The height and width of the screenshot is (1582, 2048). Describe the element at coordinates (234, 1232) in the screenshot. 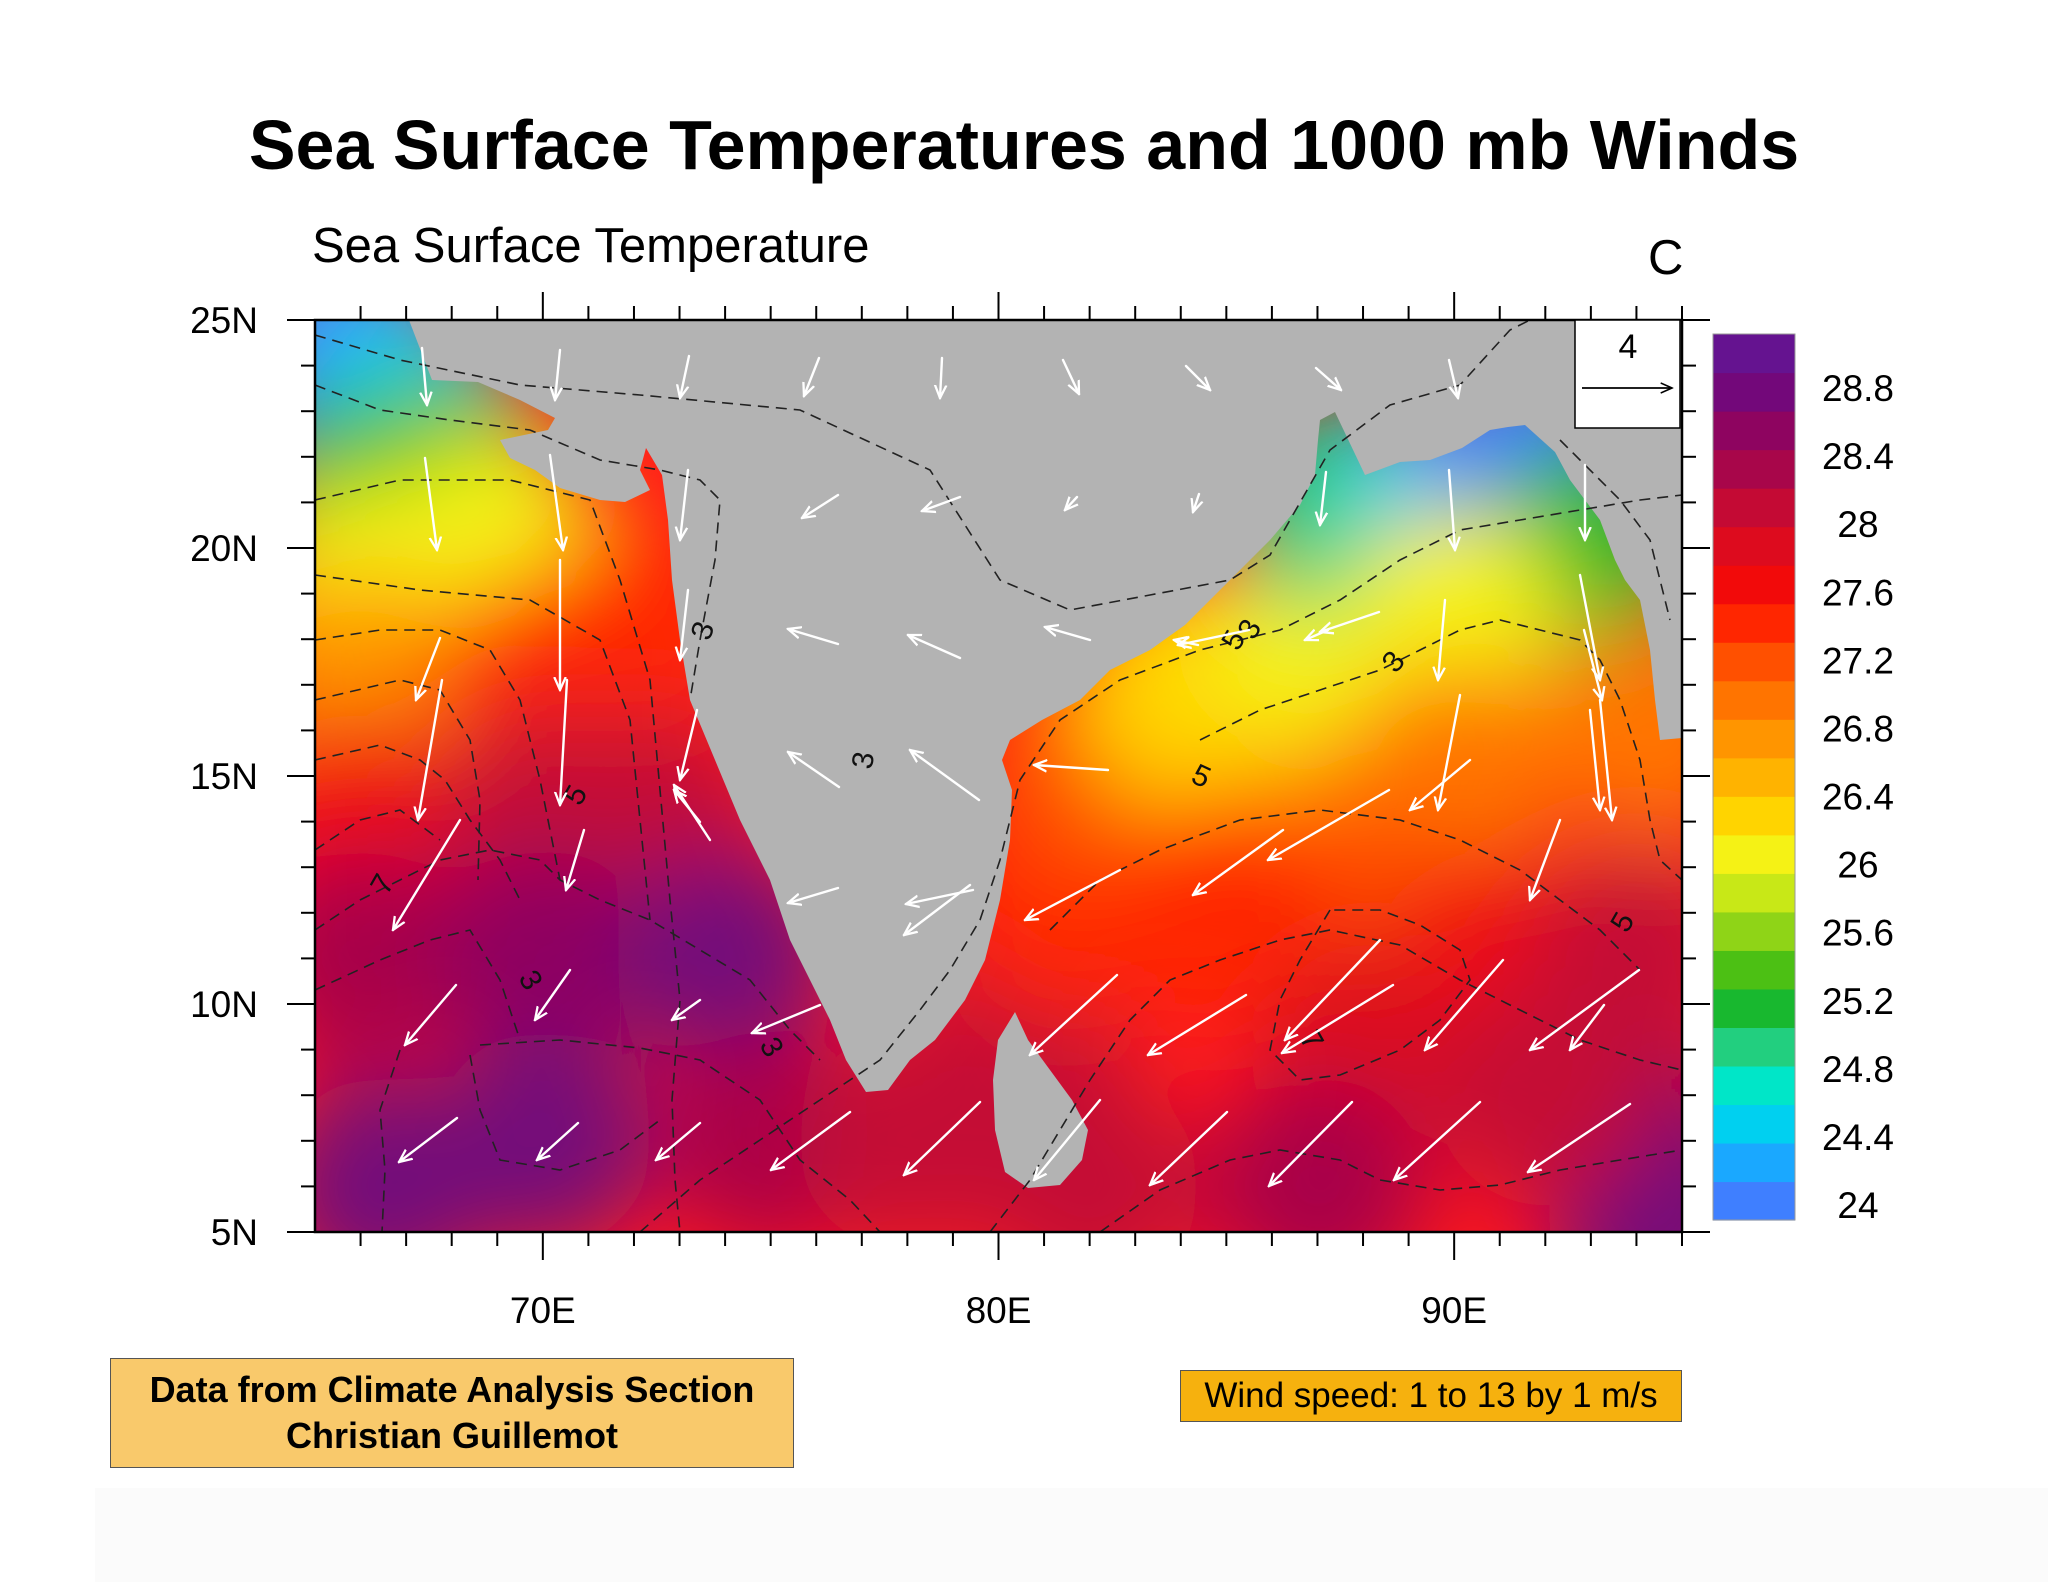

I see `y-tick-label: 5N` at that location.